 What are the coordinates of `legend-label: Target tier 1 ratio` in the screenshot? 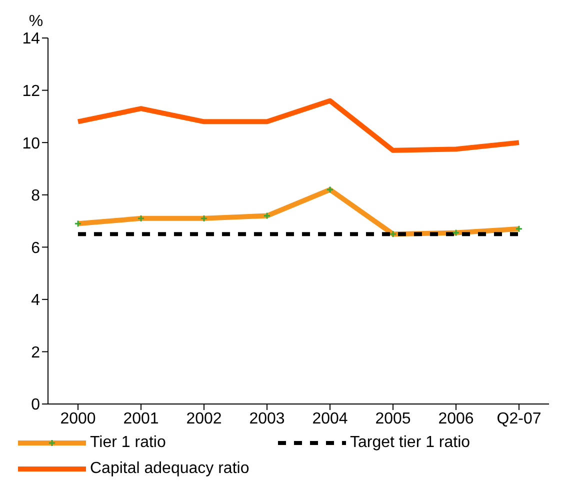 It's located at (410, 443).